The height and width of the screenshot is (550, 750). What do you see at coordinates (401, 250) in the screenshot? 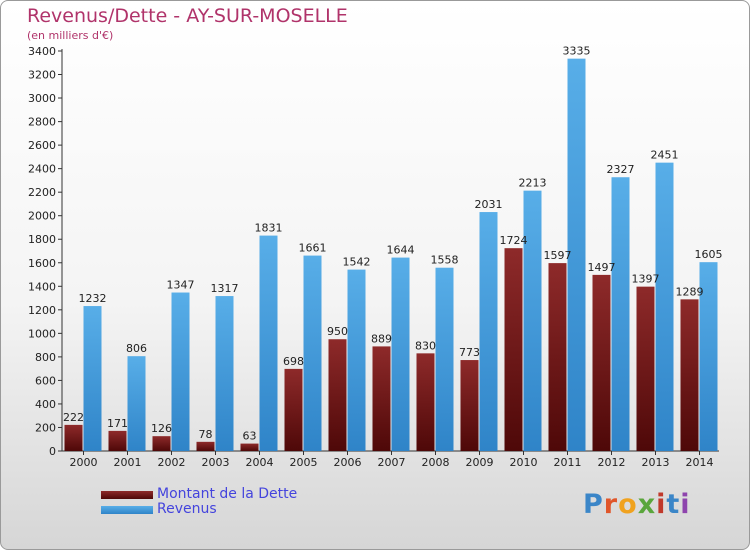
I see `value-label-revenus: 1644` at bounding box center [401, 250].